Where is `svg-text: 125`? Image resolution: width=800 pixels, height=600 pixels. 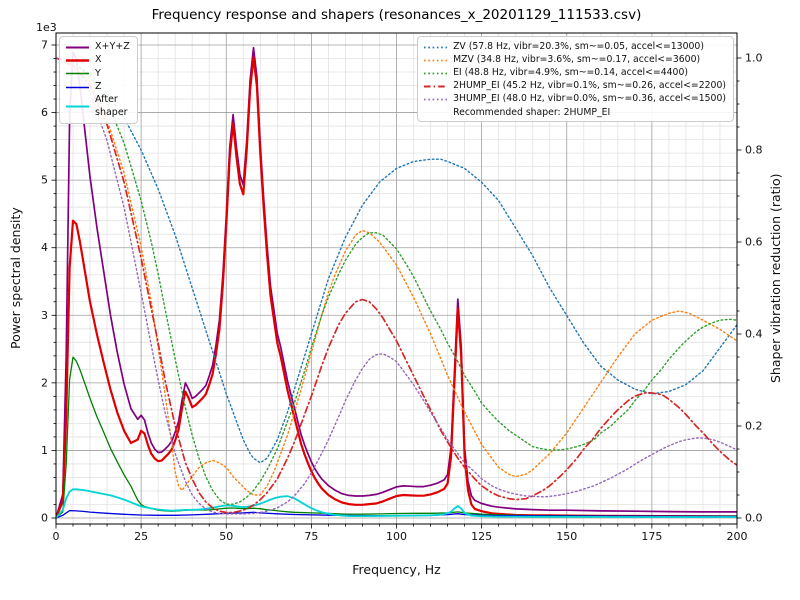 svg-text: 125 is located at coordinates (481, 536).